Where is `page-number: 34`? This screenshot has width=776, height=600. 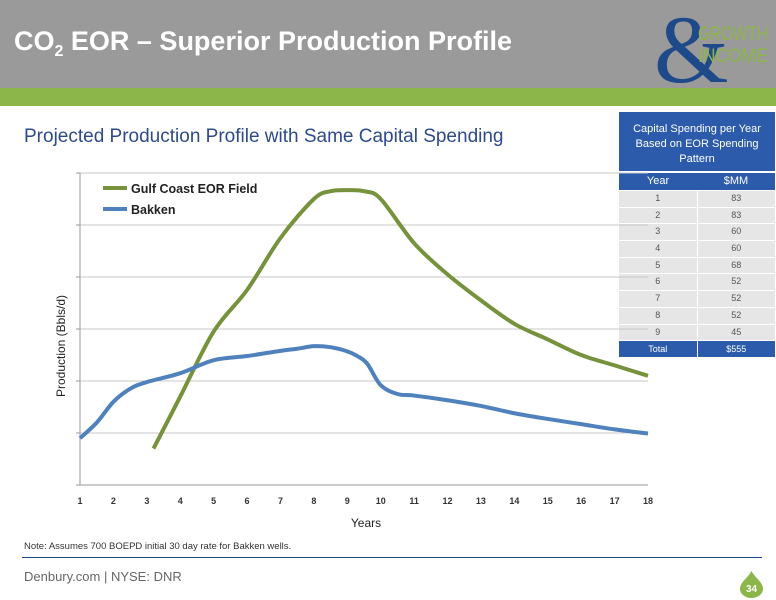 page-number: 34 is located at coordinates (752, 589).